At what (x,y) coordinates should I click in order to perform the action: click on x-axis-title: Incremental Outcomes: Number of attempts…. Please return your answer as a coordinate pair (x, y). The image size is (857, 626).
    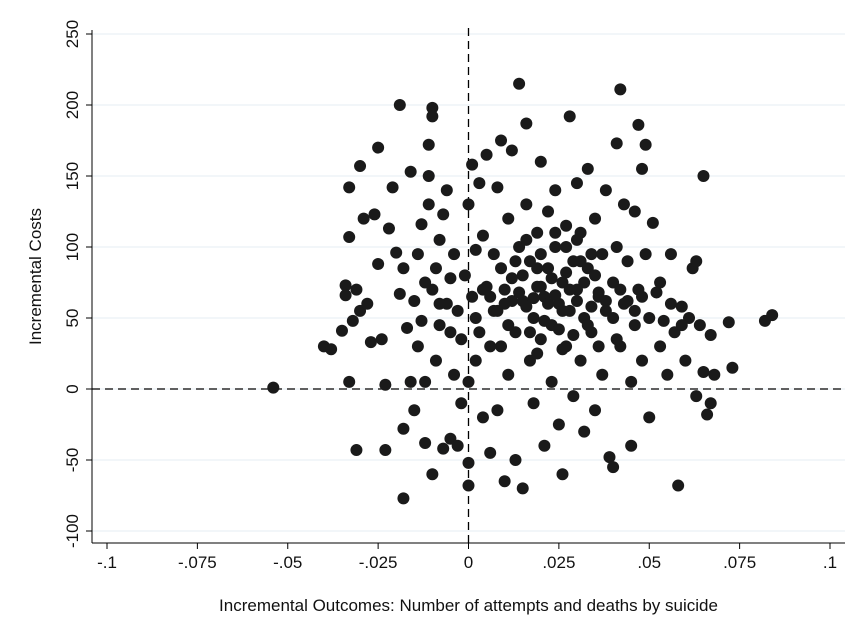
    Looking at the image, I should click on (468, 605).